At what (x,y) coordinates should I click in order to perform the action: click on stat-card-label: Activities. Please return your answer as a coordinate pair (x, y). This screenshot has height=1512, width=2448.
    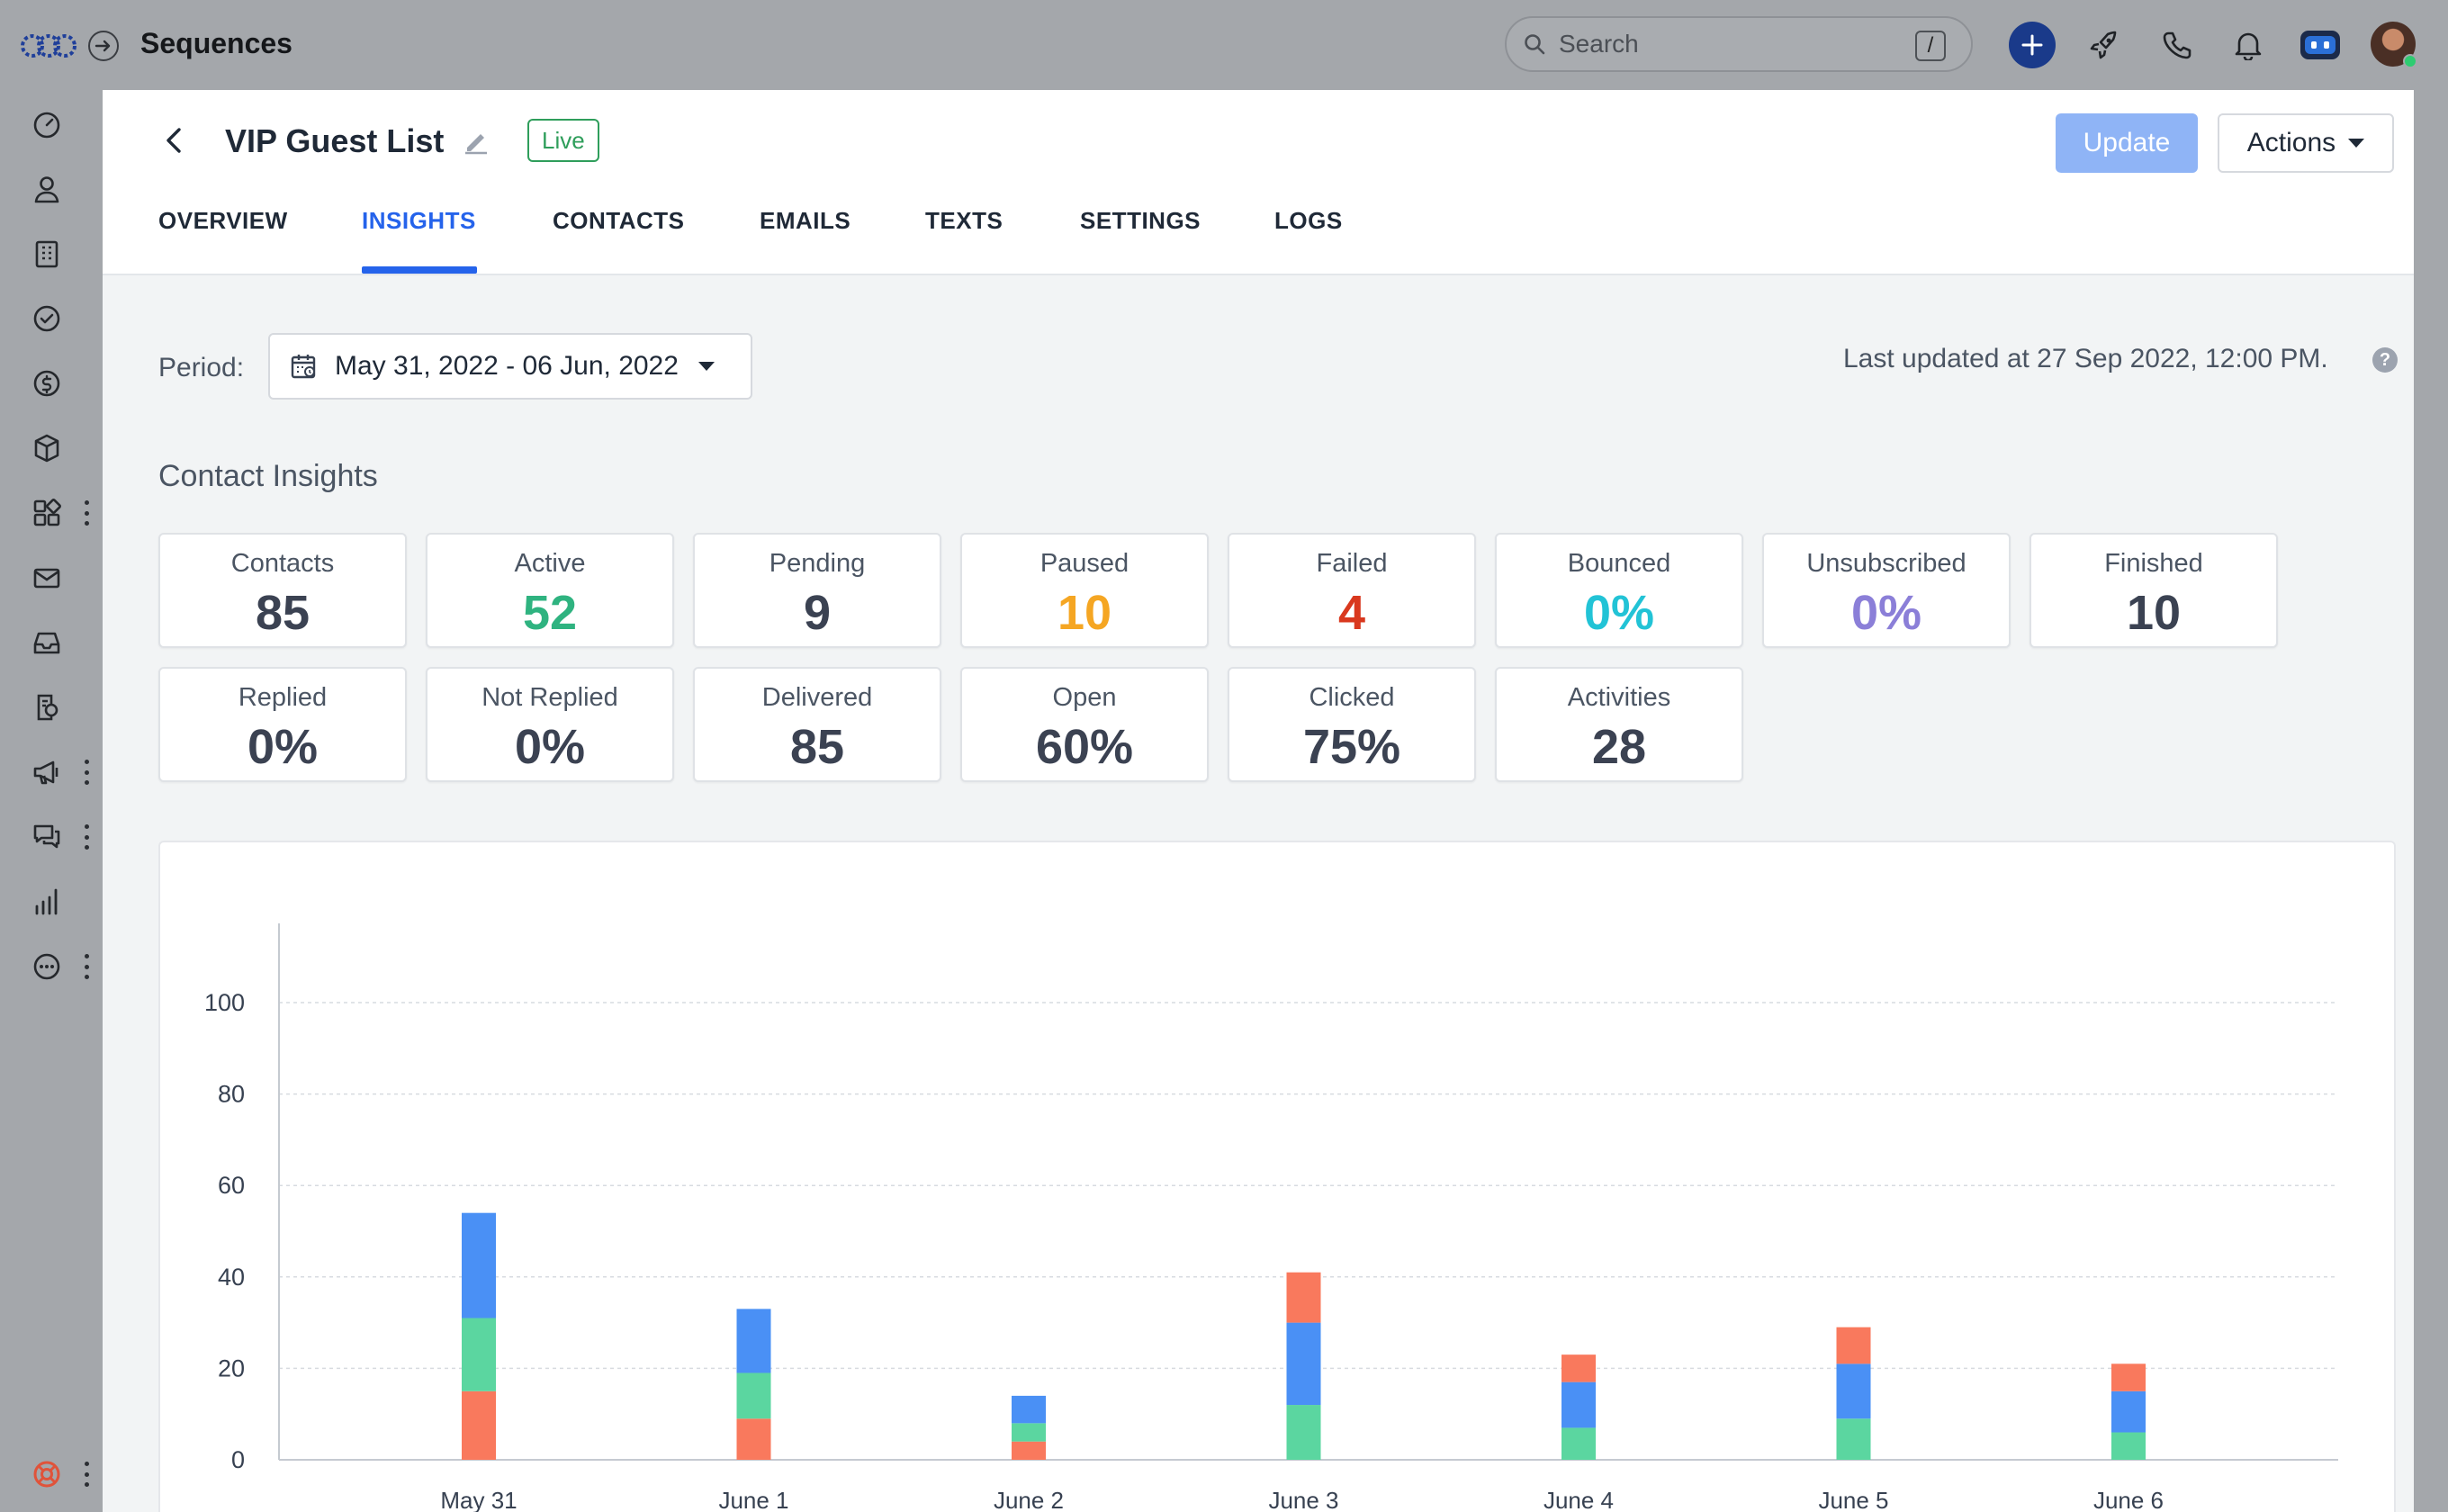
    Looking at the image, I should click on (1619, 697).